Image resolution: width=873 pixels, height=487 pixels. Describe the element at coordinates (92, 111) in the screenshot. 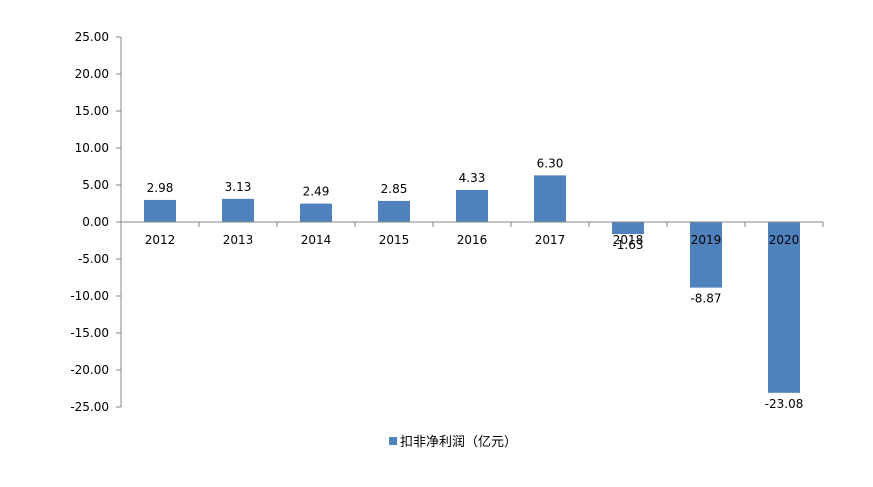

I see `y-tick-label: 15.00` at that location.